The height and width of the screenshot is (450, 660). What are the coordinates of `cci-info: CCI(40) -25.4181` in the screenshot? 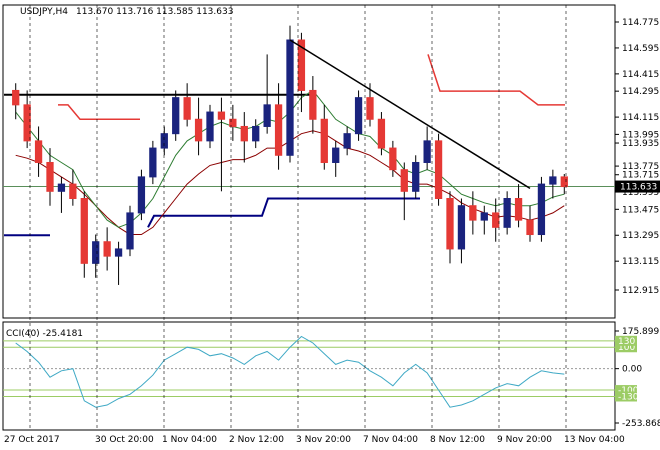 It's located at (44, 334).